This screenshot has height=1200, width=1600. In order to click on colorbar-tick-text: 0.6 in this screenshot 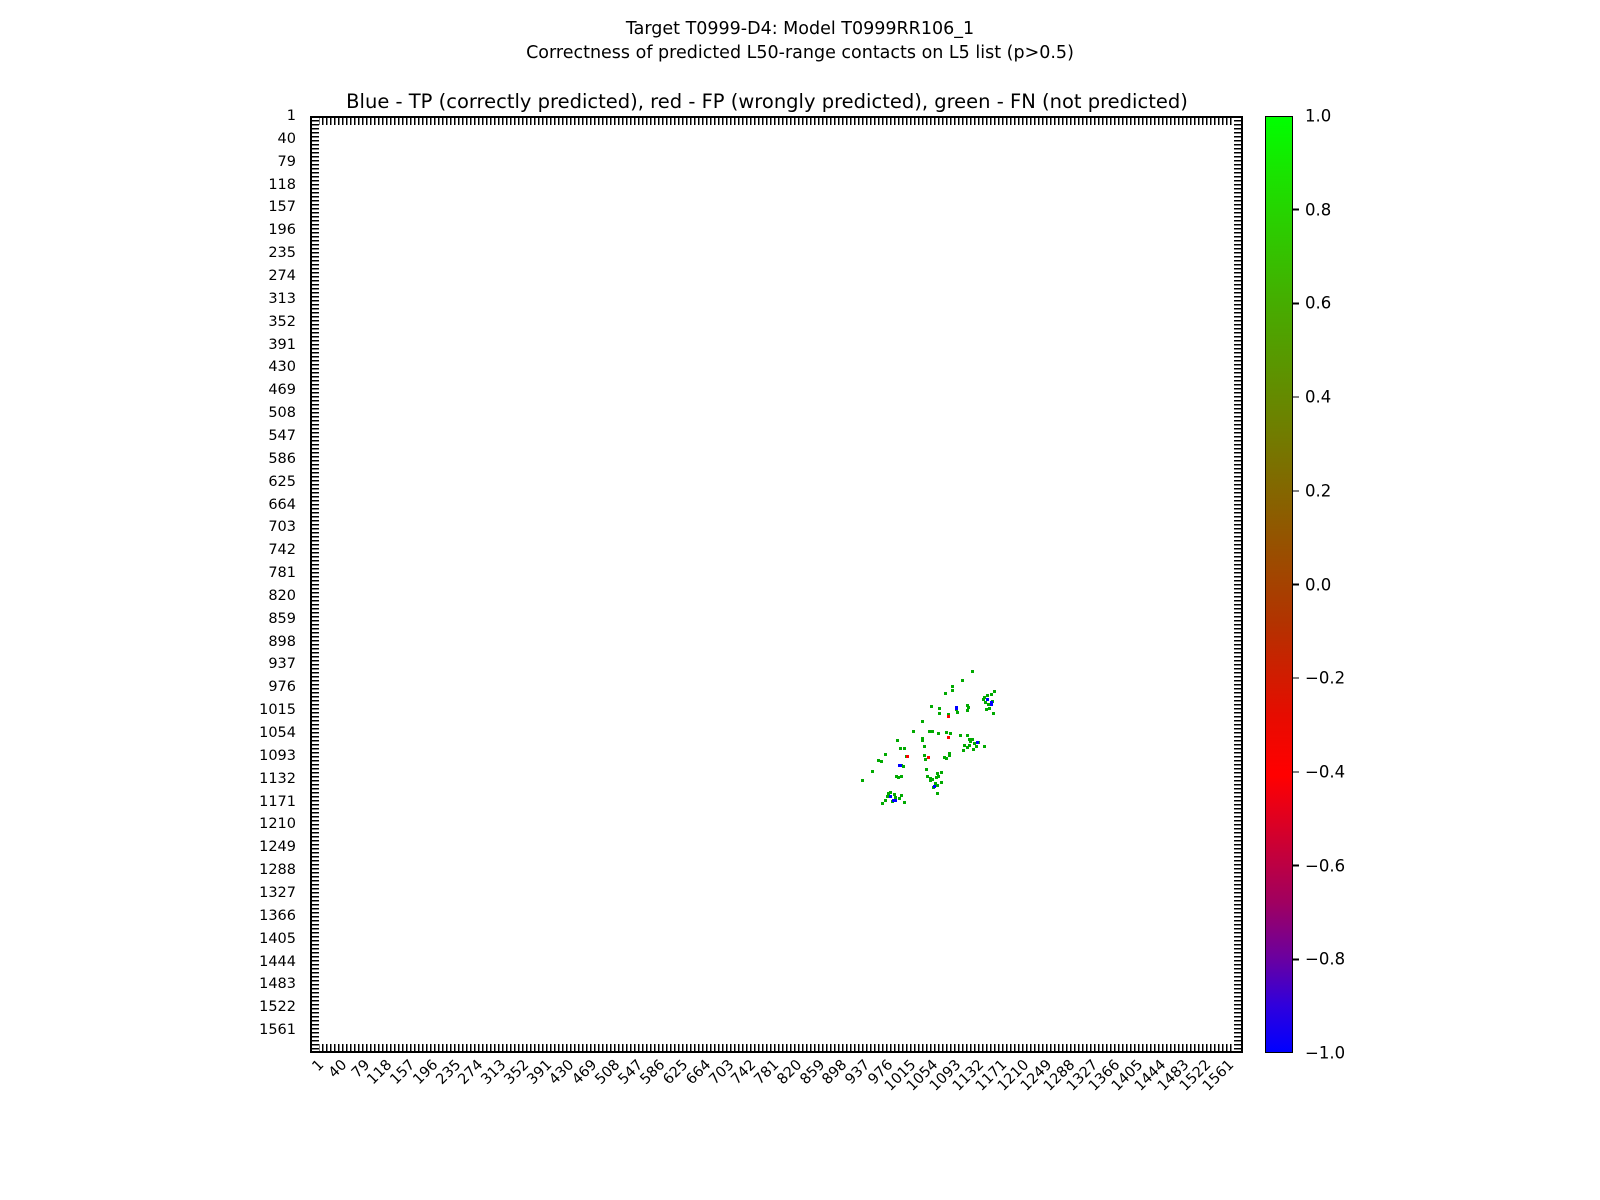, I will do `click(1318, 303)`.